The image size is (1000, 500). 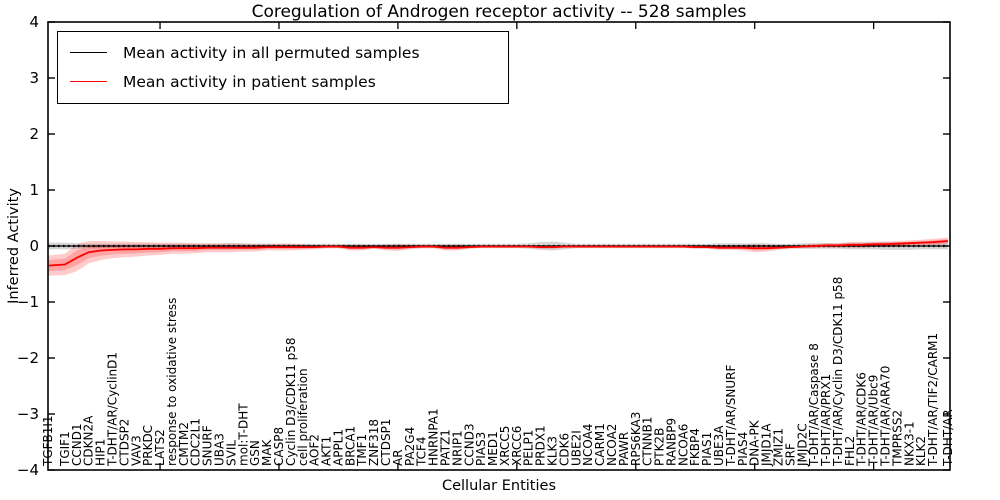 I want to click on x-tick-label: PRDX1, so click(x=541, y=445).